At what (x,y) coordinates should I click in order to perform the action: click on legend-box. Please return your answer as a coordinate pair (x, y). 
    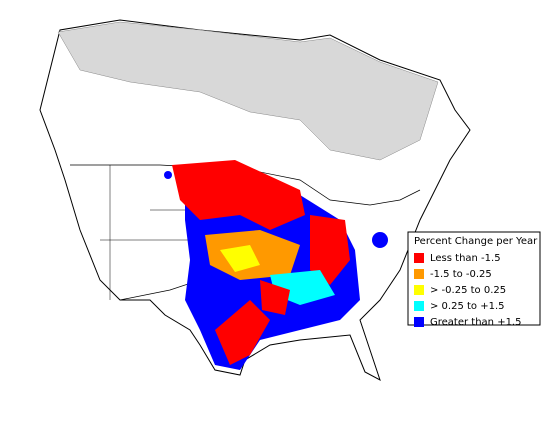
    Looking at the image, I should click on (474, 278).